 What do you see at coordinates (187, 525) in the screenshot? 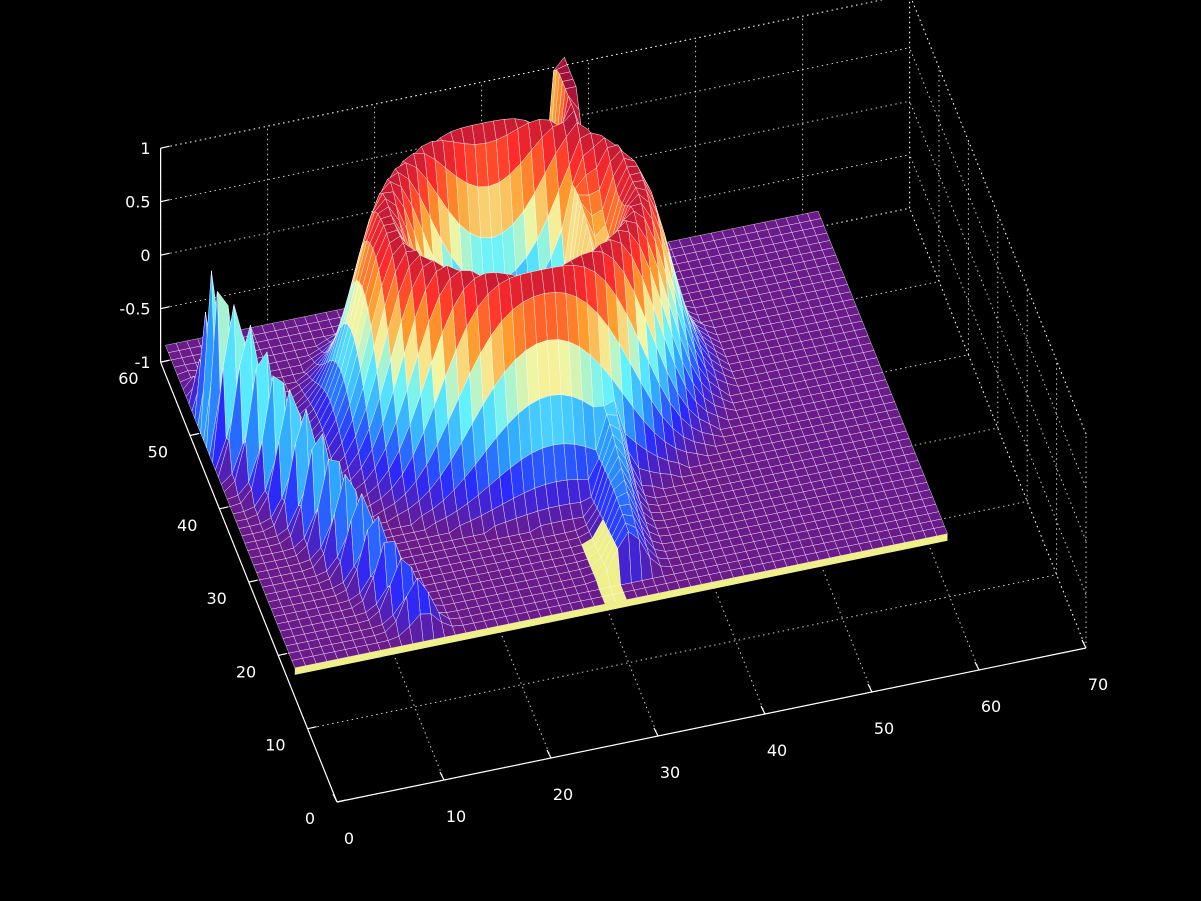
I see `y-tick-label: 40` at bounding box center [187, 525].